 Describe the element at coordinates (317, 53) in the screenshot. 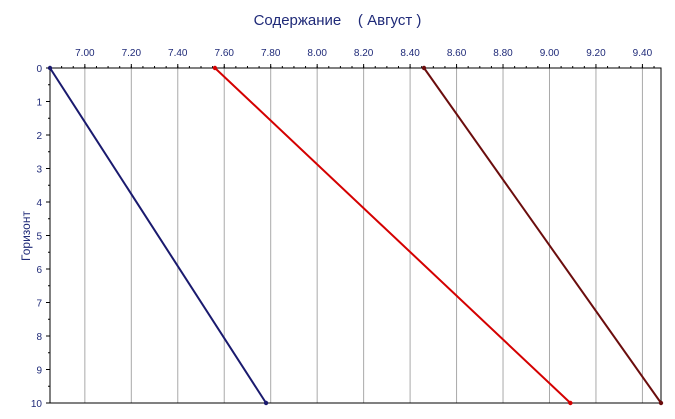

I see `x-tick-label-5: 8.00` at that location.